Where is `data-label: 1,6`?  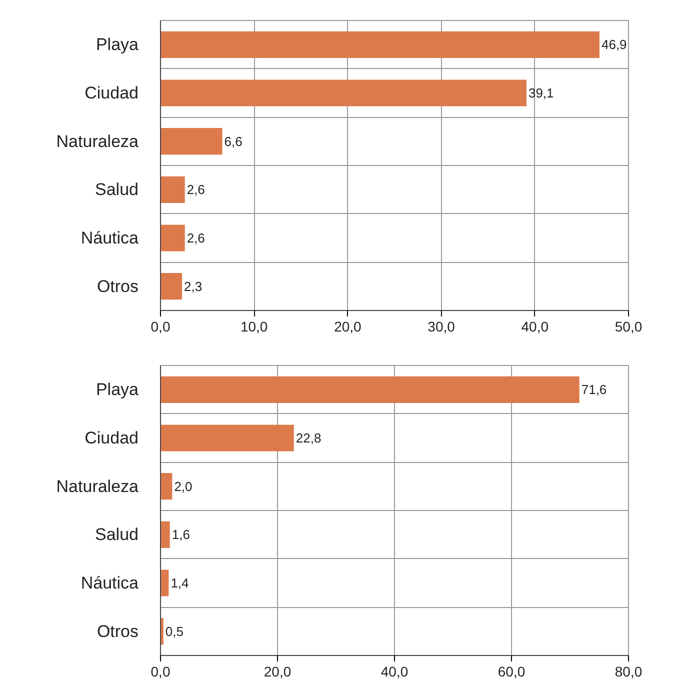
data-label: 1,6 is located at coordinates (181, 534).